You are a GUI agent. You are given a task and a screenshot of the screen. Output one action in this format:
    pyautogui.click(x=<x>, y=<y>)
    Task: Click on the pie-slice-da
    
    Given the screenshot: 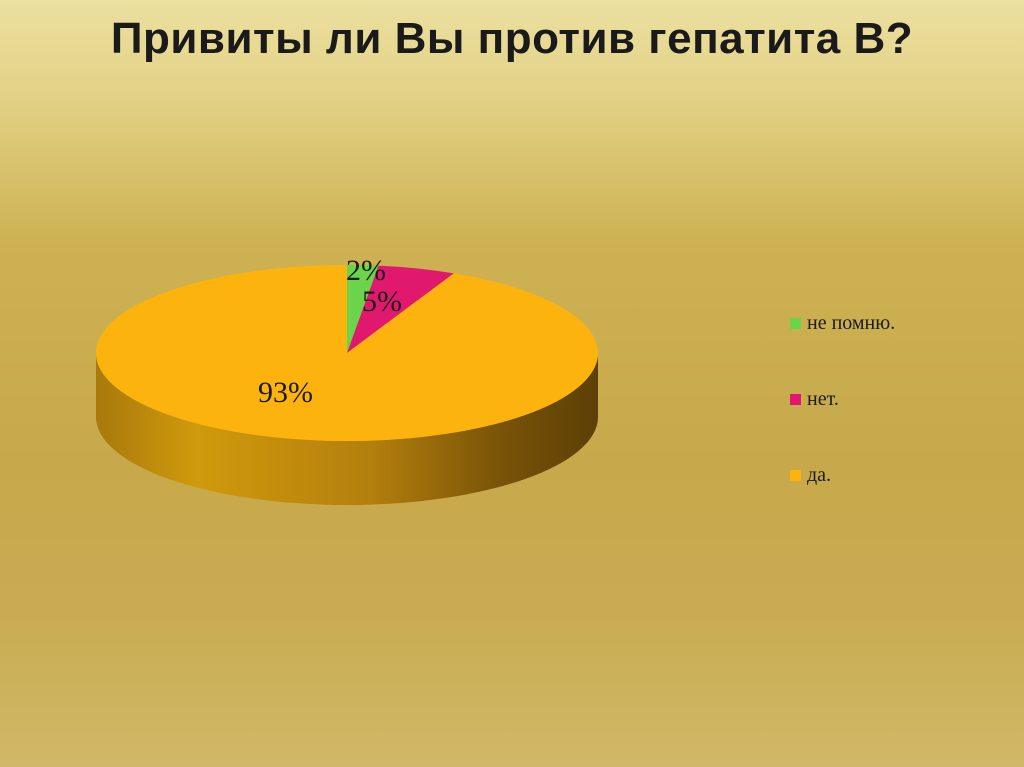 What is the action you would take?
    pyautogui.click(x=347, y=353)
    